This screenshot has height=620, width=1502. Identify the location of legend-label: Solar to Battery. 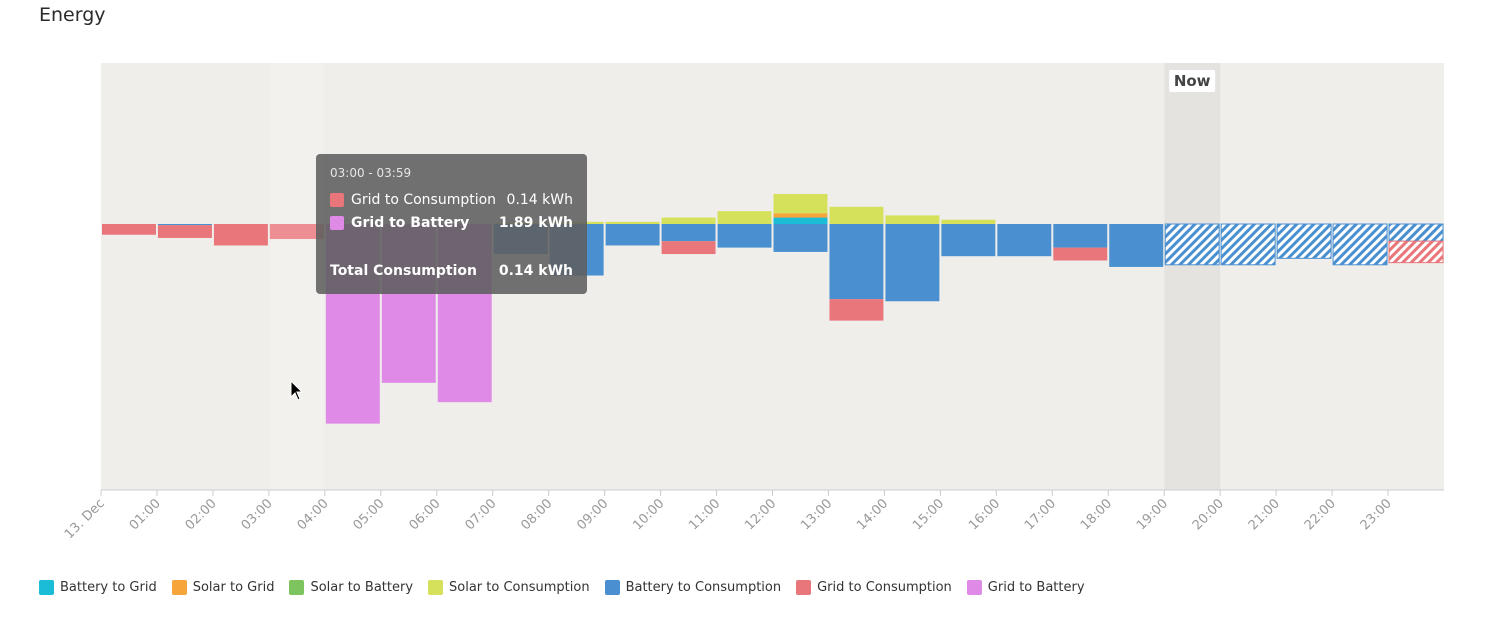
(362, 587).